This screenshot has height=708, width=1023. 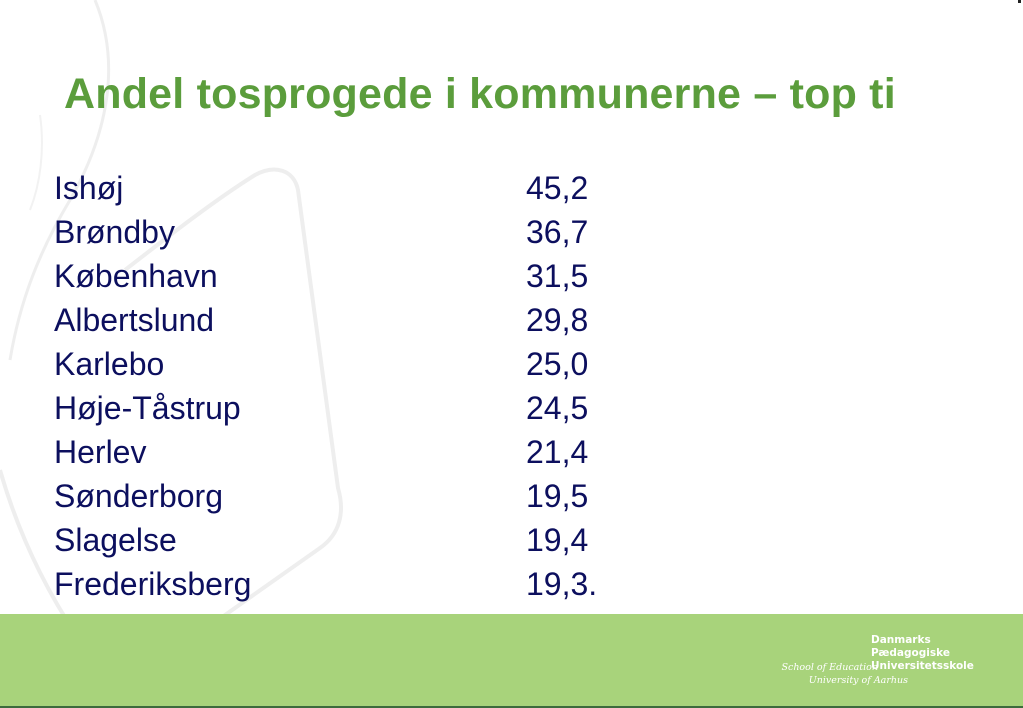 What do you see at coordinates (364, 452) in the screenshot?
I see `table-row: Herlev 21,4` at bounding box center [364, 452].